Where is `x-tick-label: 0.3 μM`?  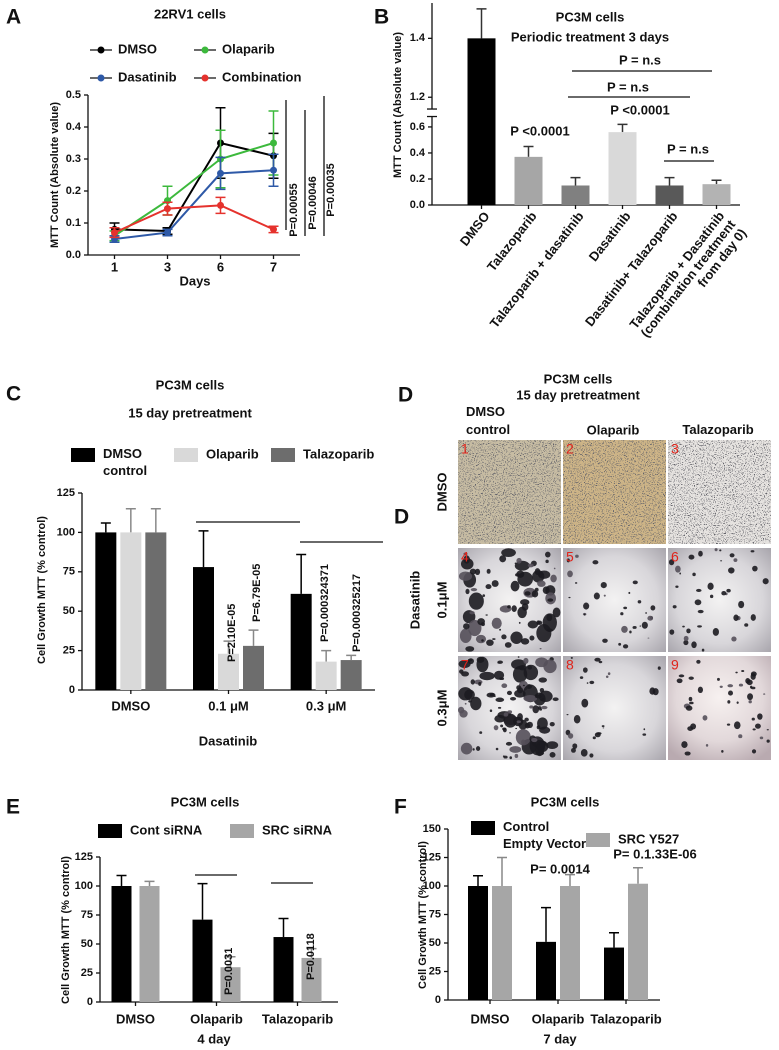
x-tick-label: 0.3 μM is located at coordinates (326, 705).